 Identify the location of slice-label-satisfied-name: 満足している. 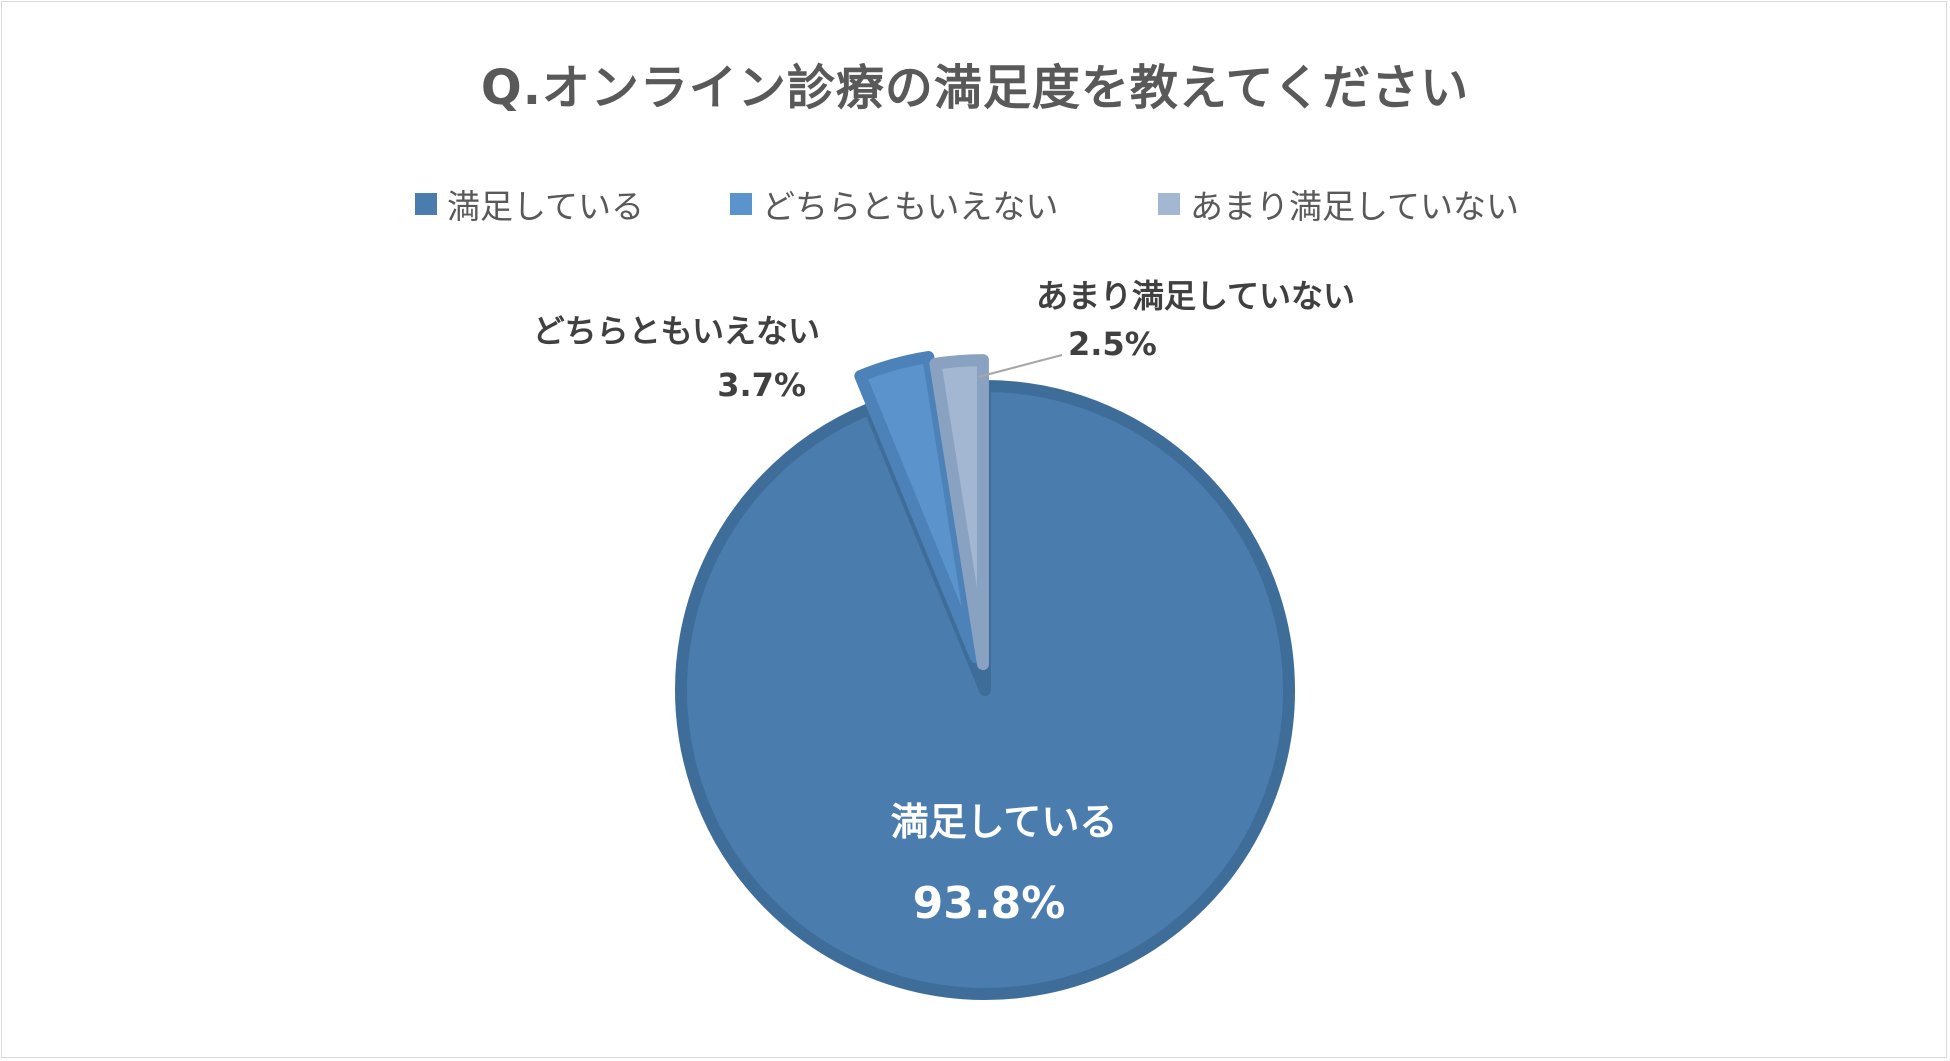
(1004, 822).